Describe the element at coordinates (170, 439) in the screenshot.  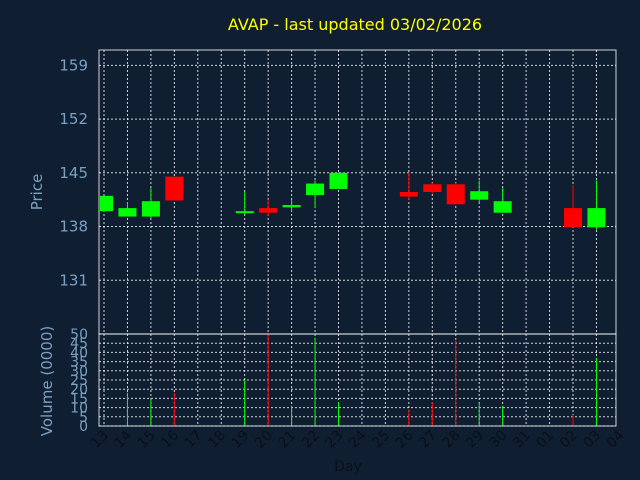
I see `x-tick-label: 16` at that location.